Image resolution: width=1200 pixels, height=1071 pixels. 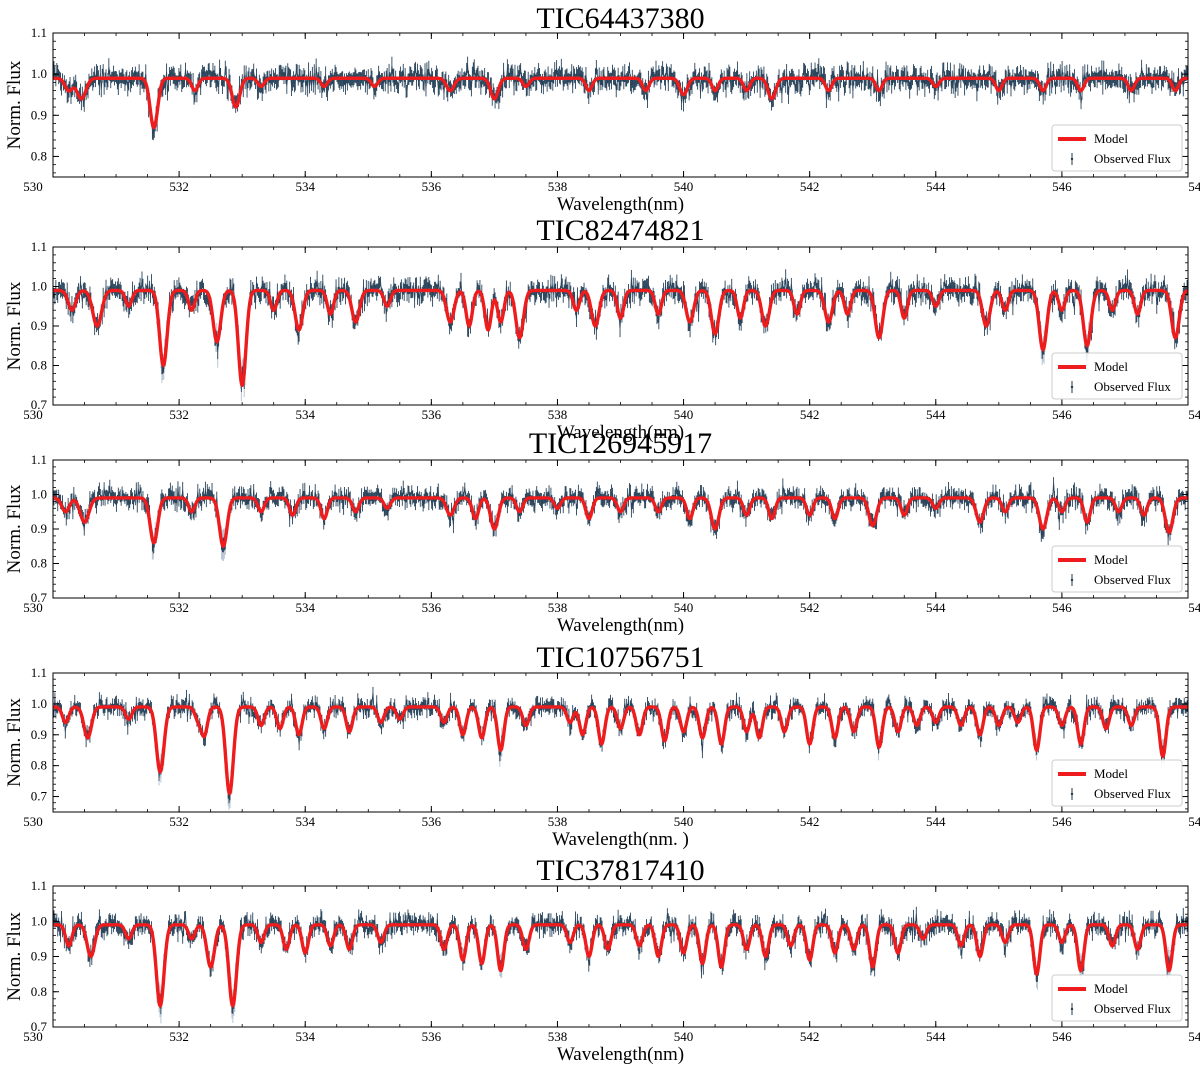 I want to click on panel-title: TIC64437380, so click(x=620, y=18).